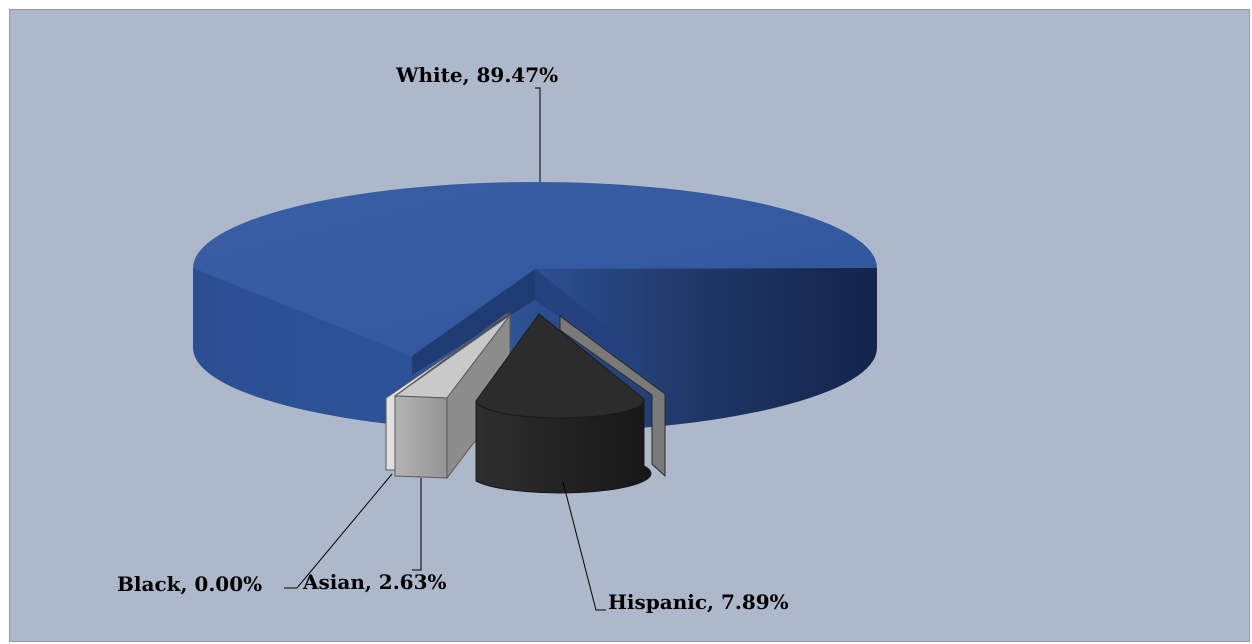 Image resolution: width=1252 pixels, height=644 pixels. I want to click on data-label-white: White, 89.47%, so click(476, 75).